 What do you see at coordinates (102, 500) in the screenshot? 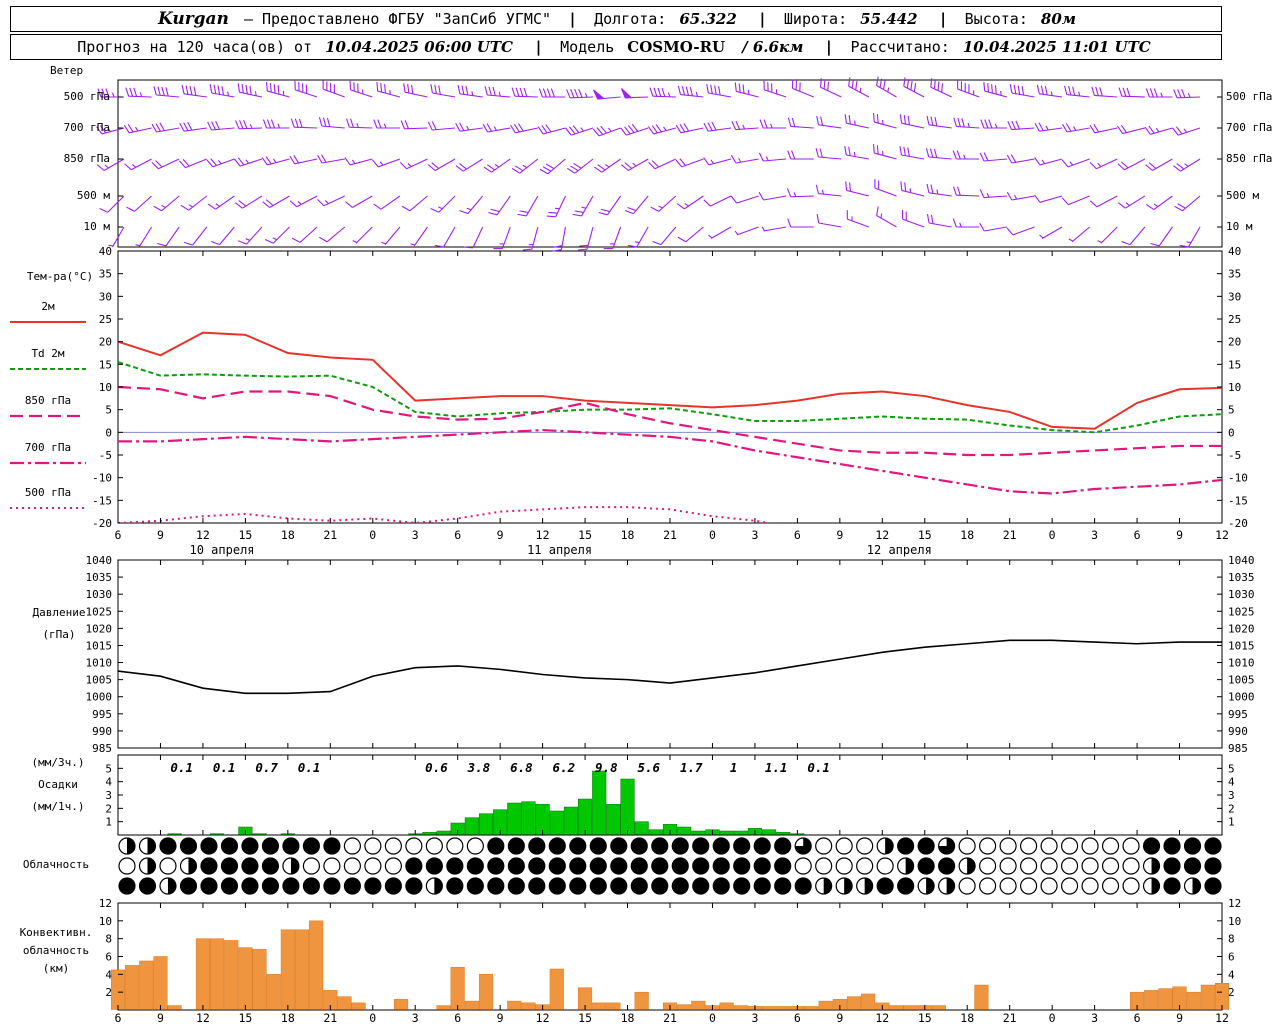
I see `svg-text: -15` at bounding box center [102, 500].